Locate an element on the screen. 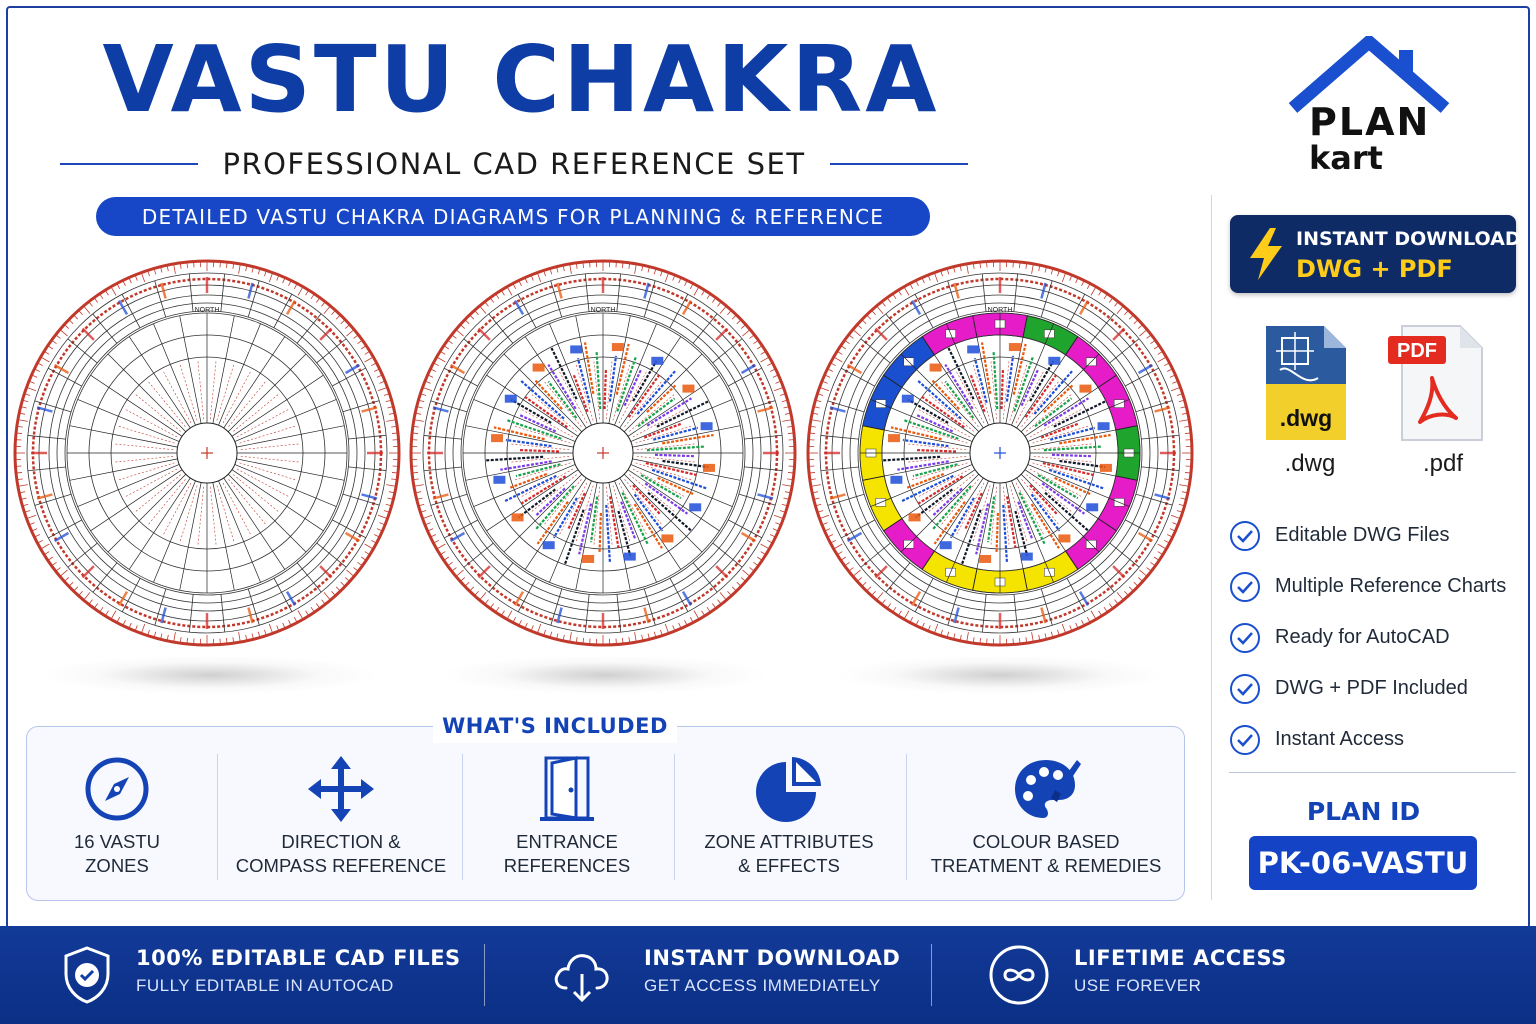 The height and width of the screenshot is (1024, 1536). chart-north-heading: NORTH is located at coordinates (1000, 310).